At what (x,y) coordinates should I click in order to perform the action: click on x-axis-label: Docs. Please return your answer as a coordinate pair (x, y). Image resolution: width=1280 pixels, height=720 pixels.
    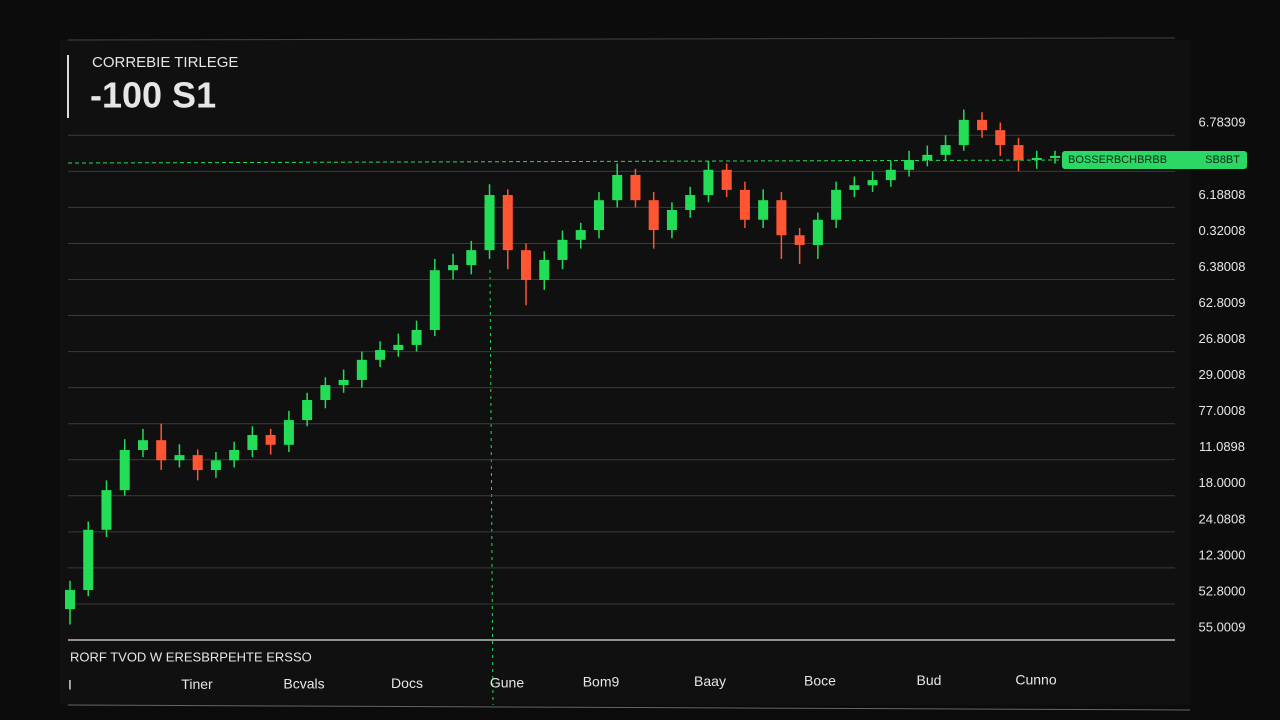
    Looking at the image, I should click on (407, 683).